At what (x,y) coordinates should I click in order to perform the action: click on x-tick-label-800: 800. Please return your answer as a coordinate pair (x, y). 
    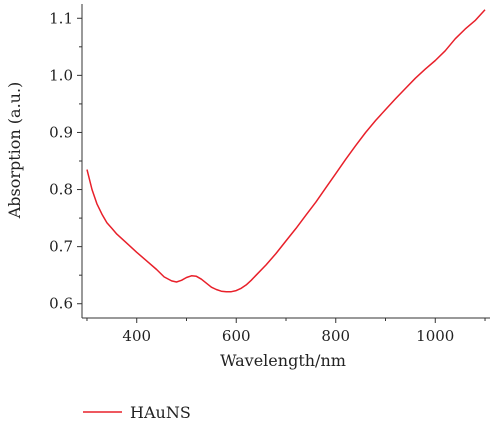
    Looking at the image, I should click on (335, 336).